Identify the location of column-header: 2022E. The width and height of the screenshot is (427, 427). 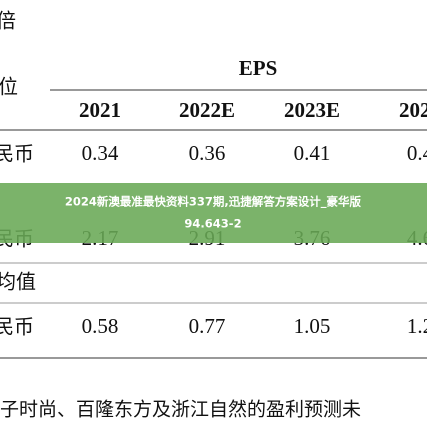
(207, 110).